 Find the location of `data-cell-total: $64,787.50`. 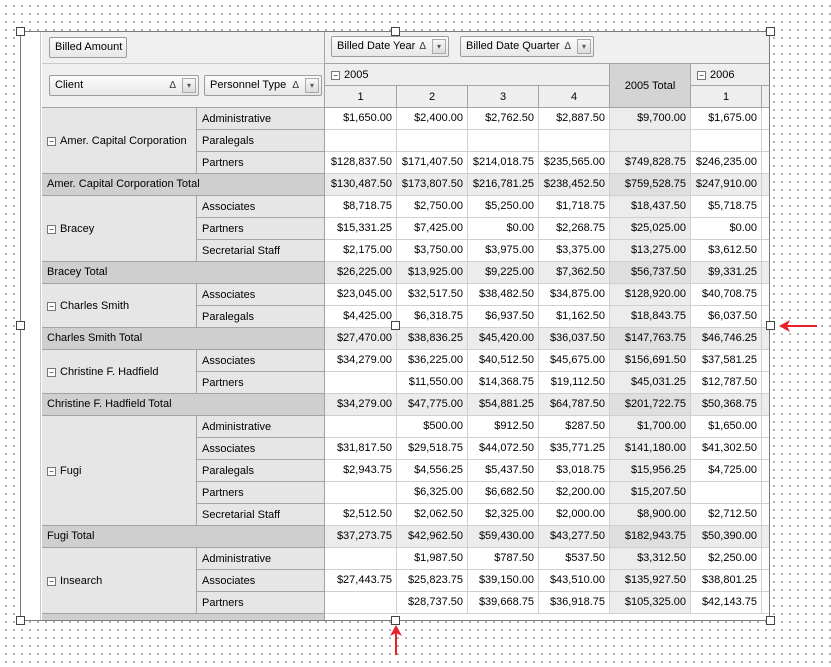

data-cell-total: $64,787.50 is located at coordinates (574, 405).